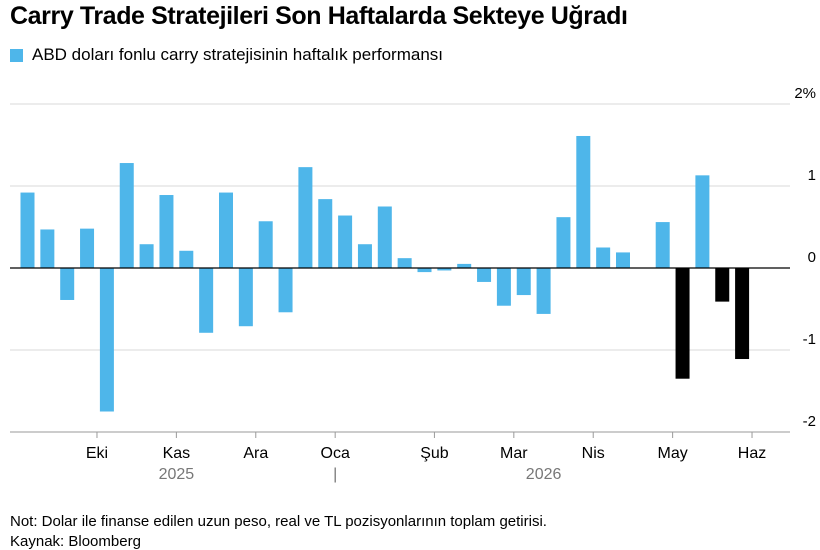 The height and width of the screenshot is (550, 820). I want to click on x-axis: Eki Kas Ara Oca Şub Mar Nis May Haz 2025 2026 |, so click(400, 457).